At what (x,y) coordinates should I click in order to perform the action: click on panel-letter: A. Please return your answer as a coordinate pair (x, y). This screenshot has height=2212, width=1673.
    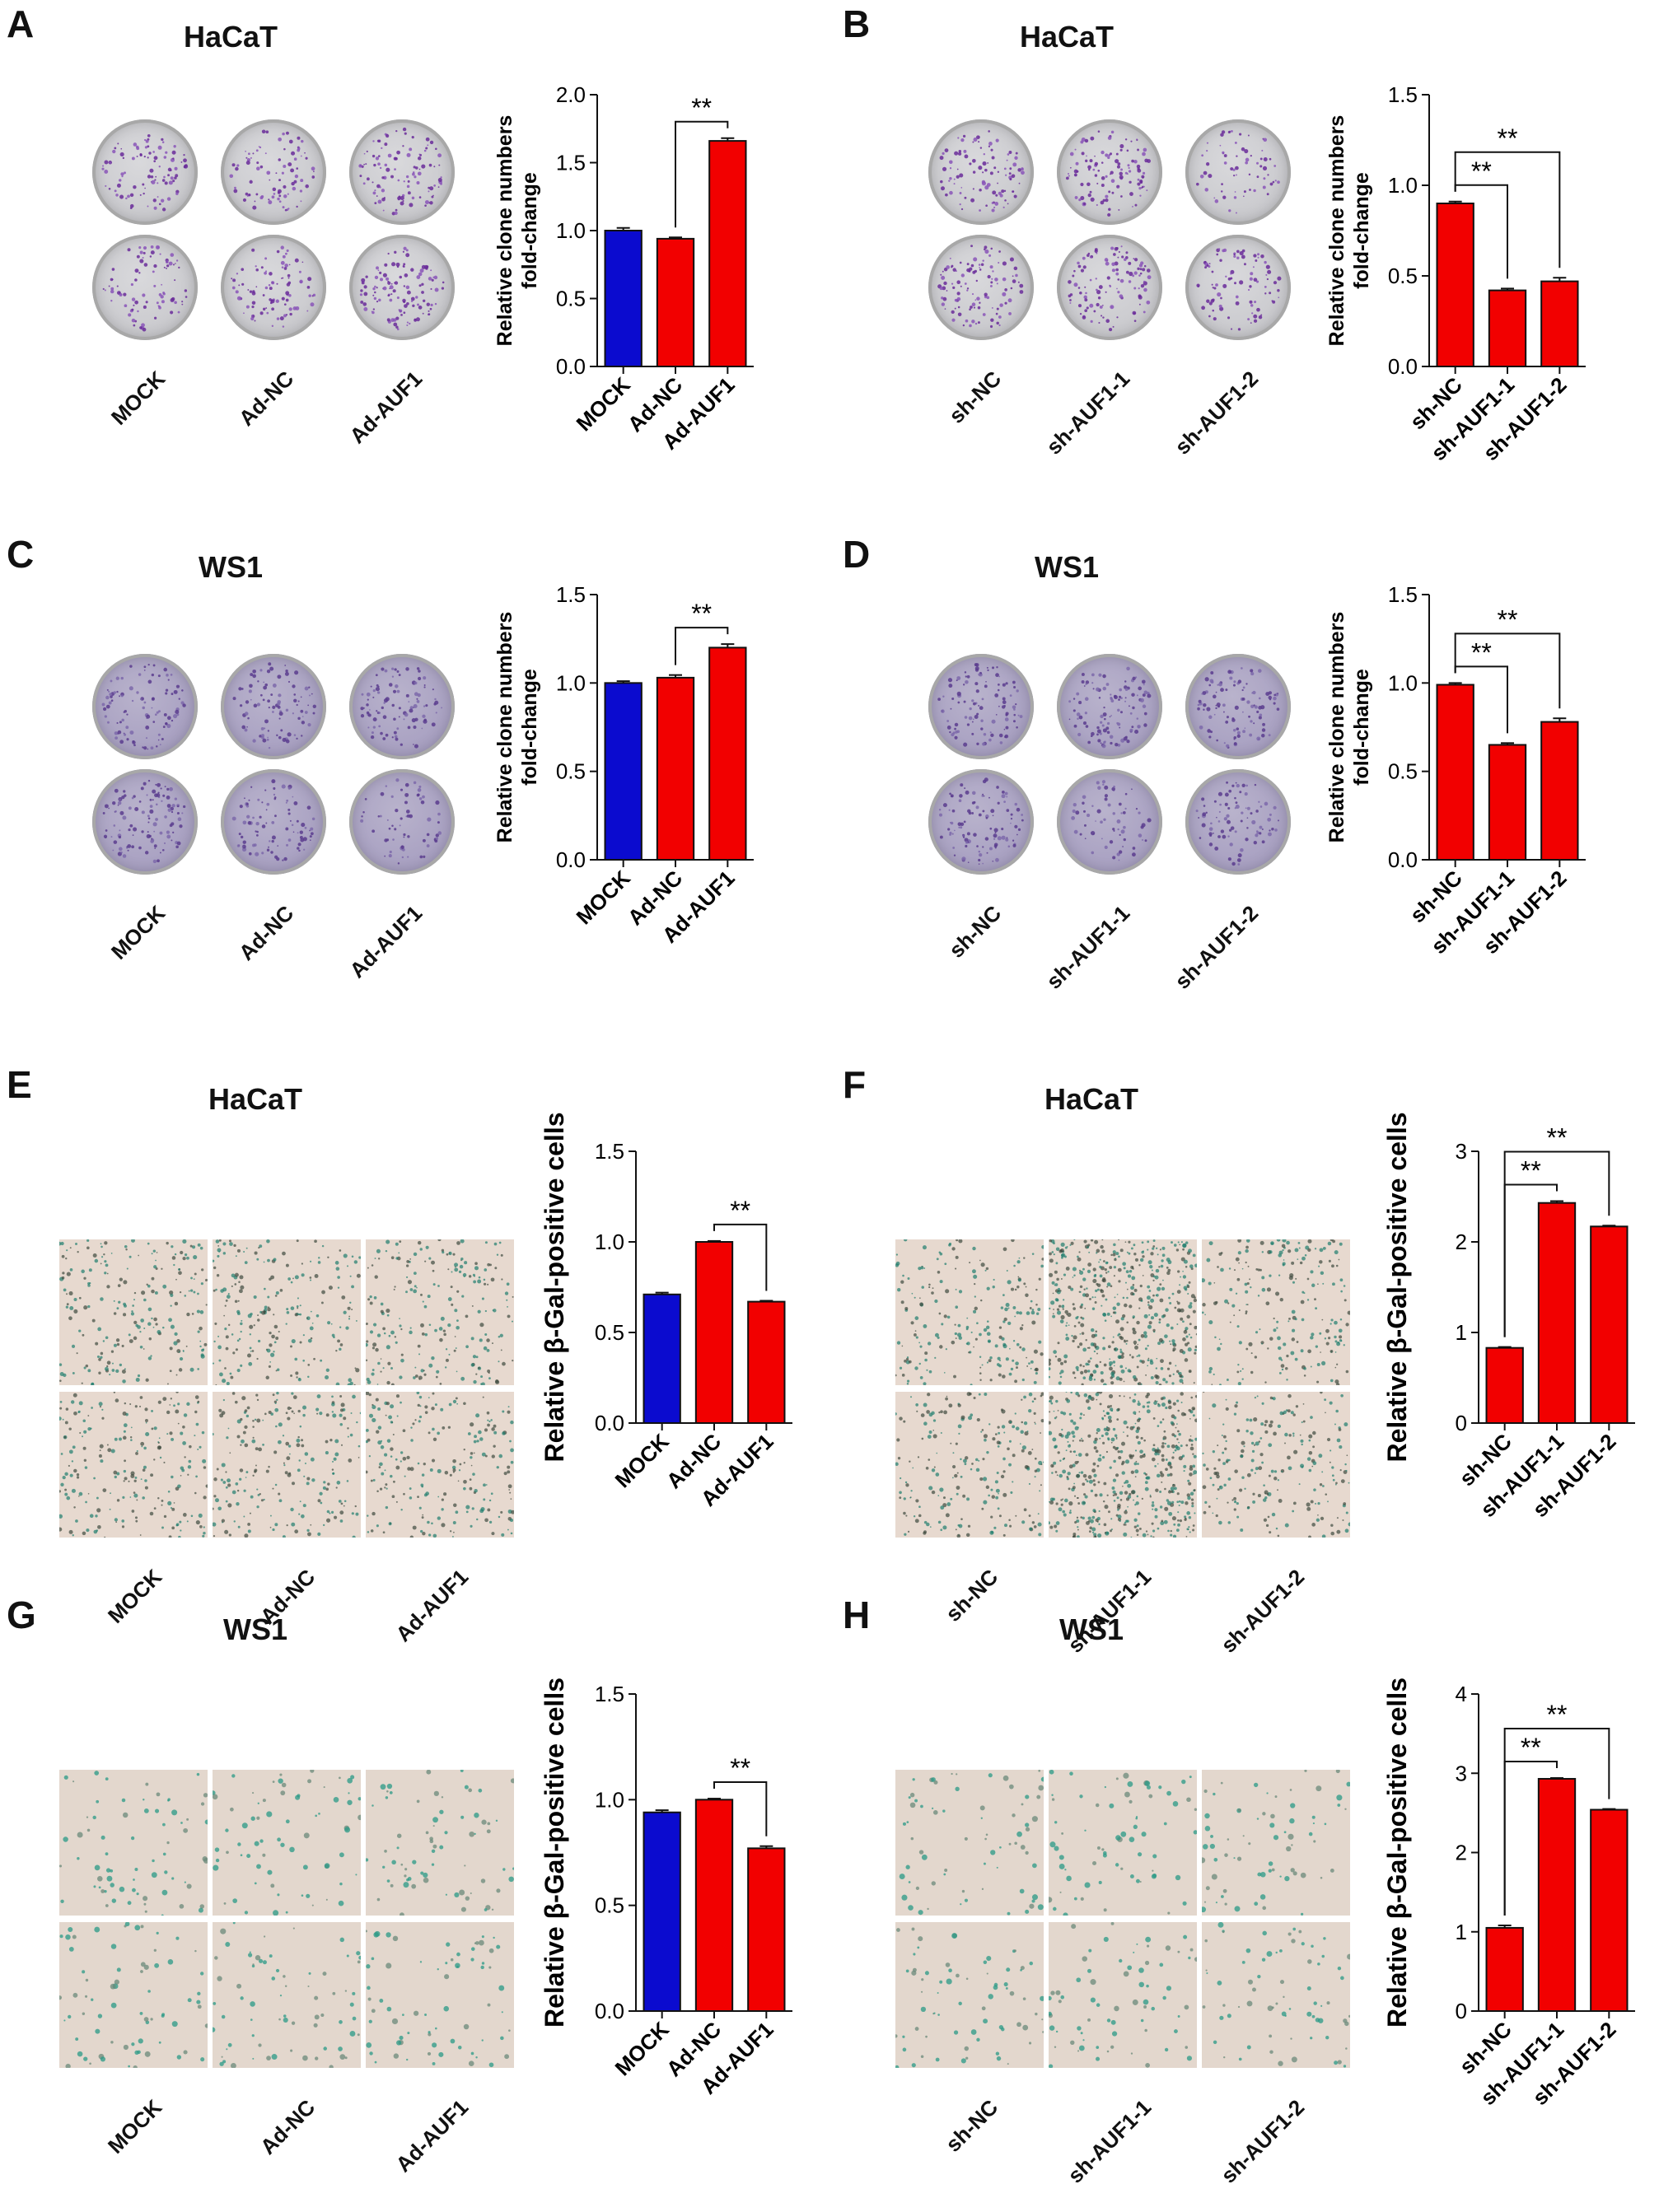
    Looking at the image, I should click on (21, 24).